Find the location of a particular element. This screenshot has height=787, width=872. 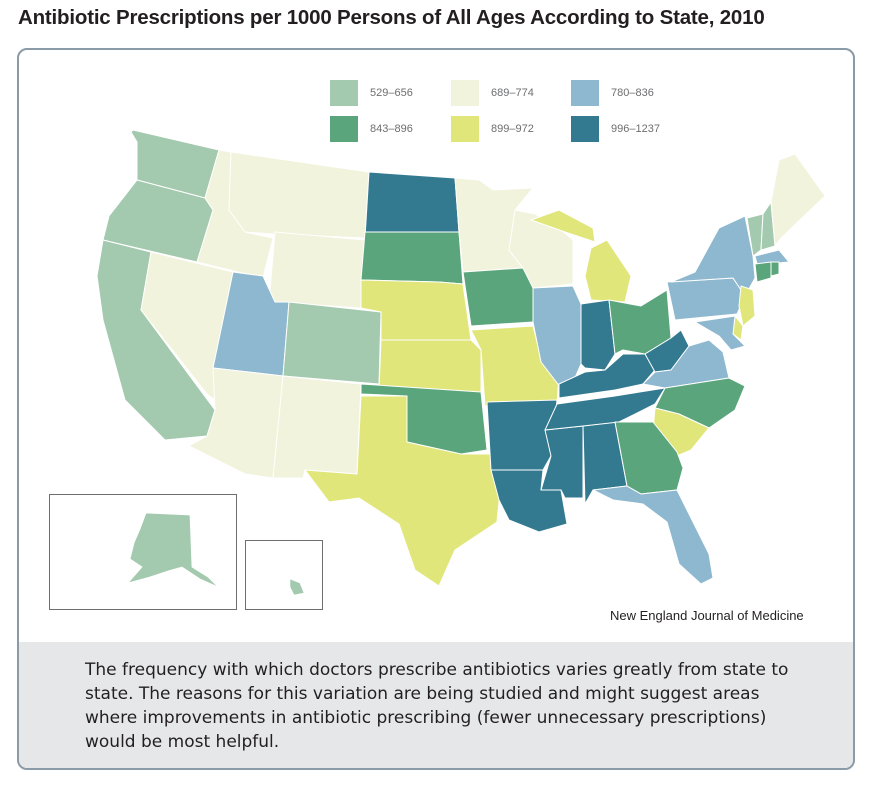

state-nj is located at coordinates (747, 306).